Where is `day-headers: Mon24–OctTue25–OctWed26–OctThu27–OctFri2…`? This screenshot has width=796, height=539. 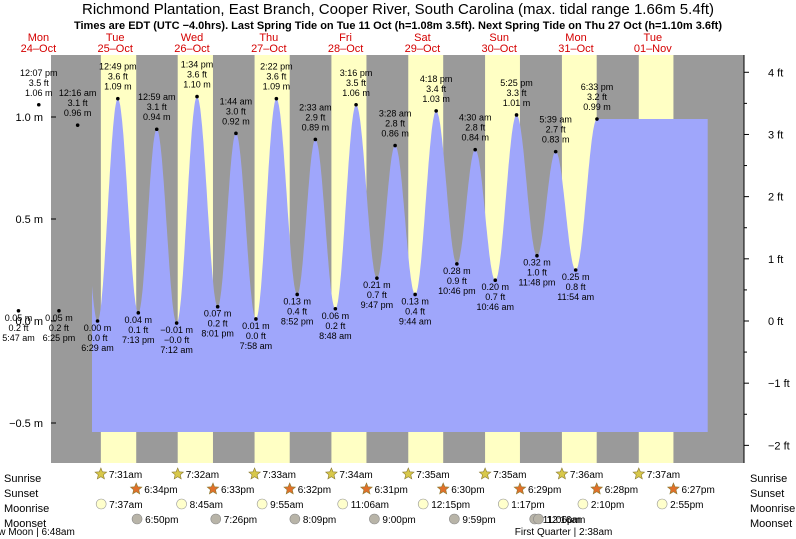 day-headers: Mon24–OctTue25–OctWed26–OctThu27–OctFri2… is located at coordinates (347, 43).